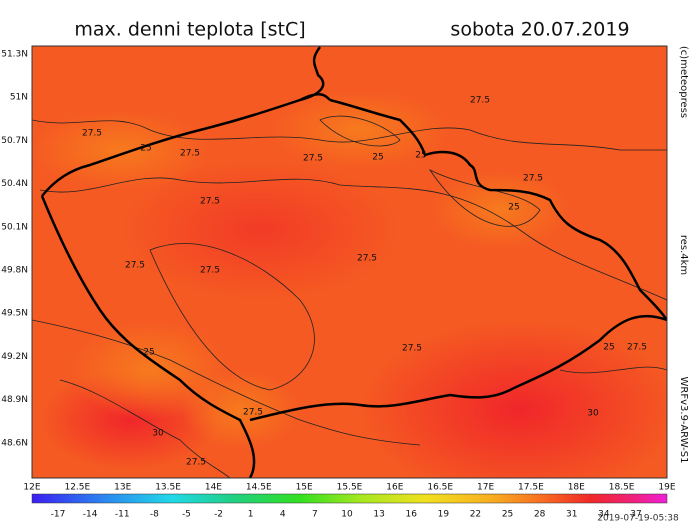 This screenshot has width=700, height=529. Describe the element at coordinates (540, 515) in the screenshot. I see `colorbar-label: 28` at that location.